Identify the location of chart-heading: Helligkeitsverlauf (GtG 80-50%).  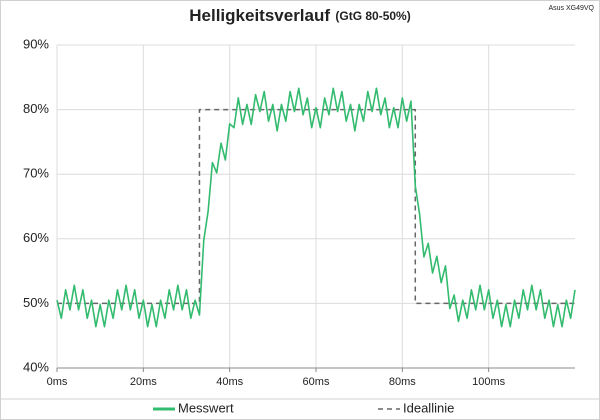
(299, 15).